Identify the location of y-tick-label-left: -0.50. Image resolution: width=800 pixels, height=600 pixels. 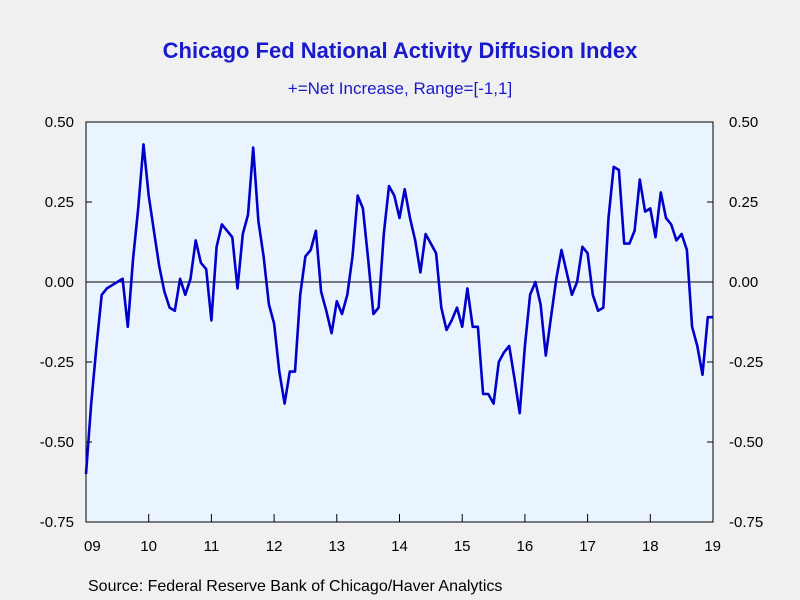
(57, 442).